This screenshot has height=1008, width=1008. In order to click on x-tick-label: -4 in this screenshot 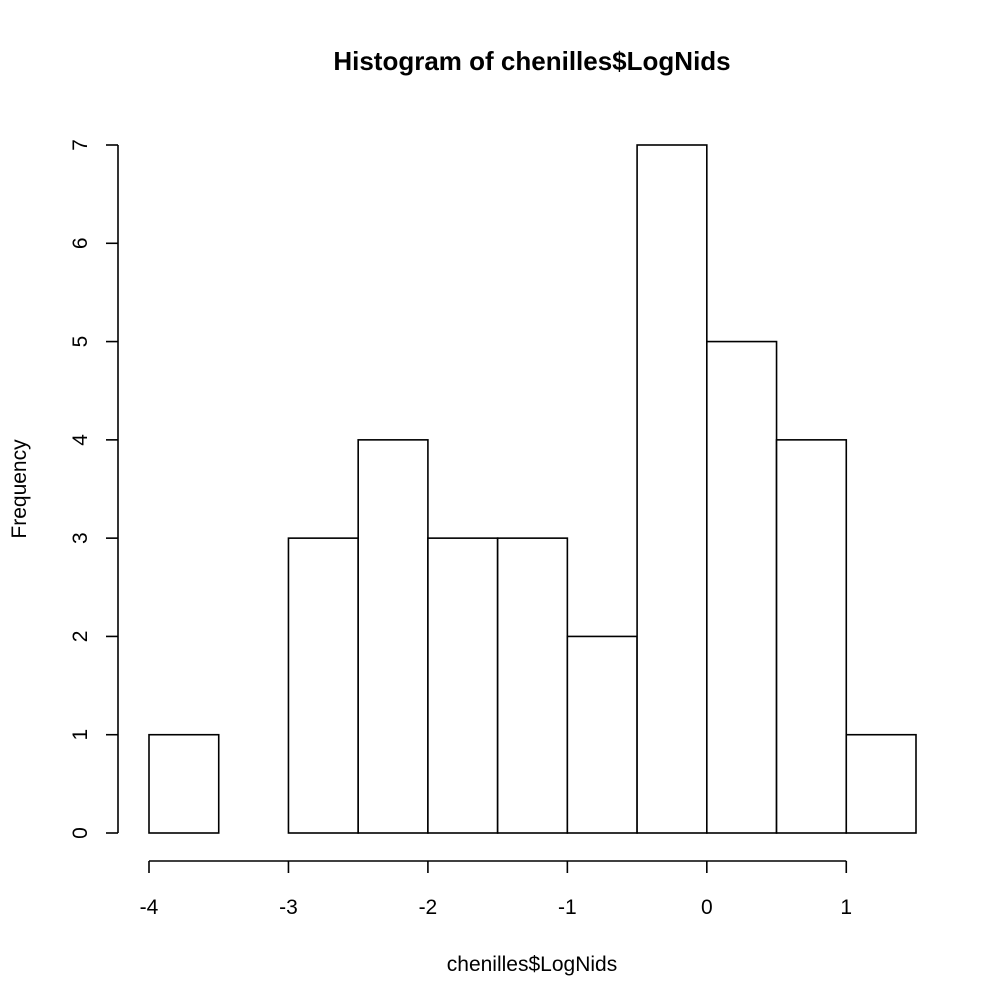, I will do `click(149, 907)`.